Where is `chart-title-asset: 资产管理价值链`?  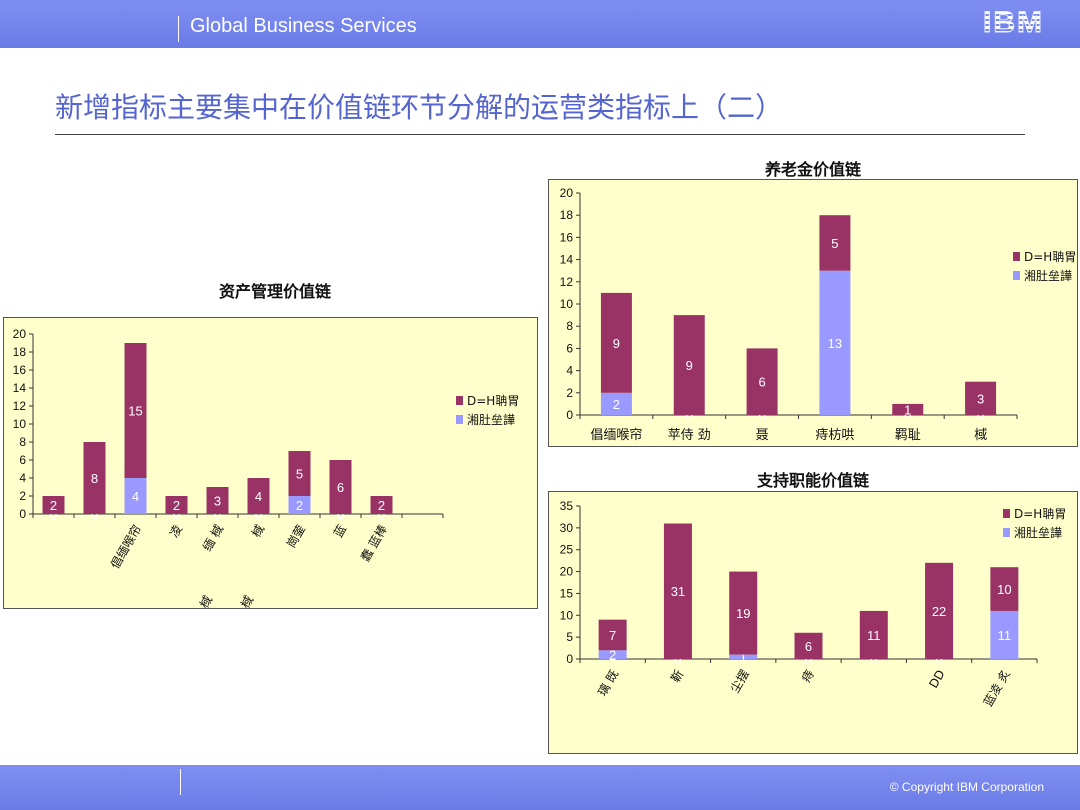
chart-title-asset: 资产管理价值链 is located at coordinates (274, 291).